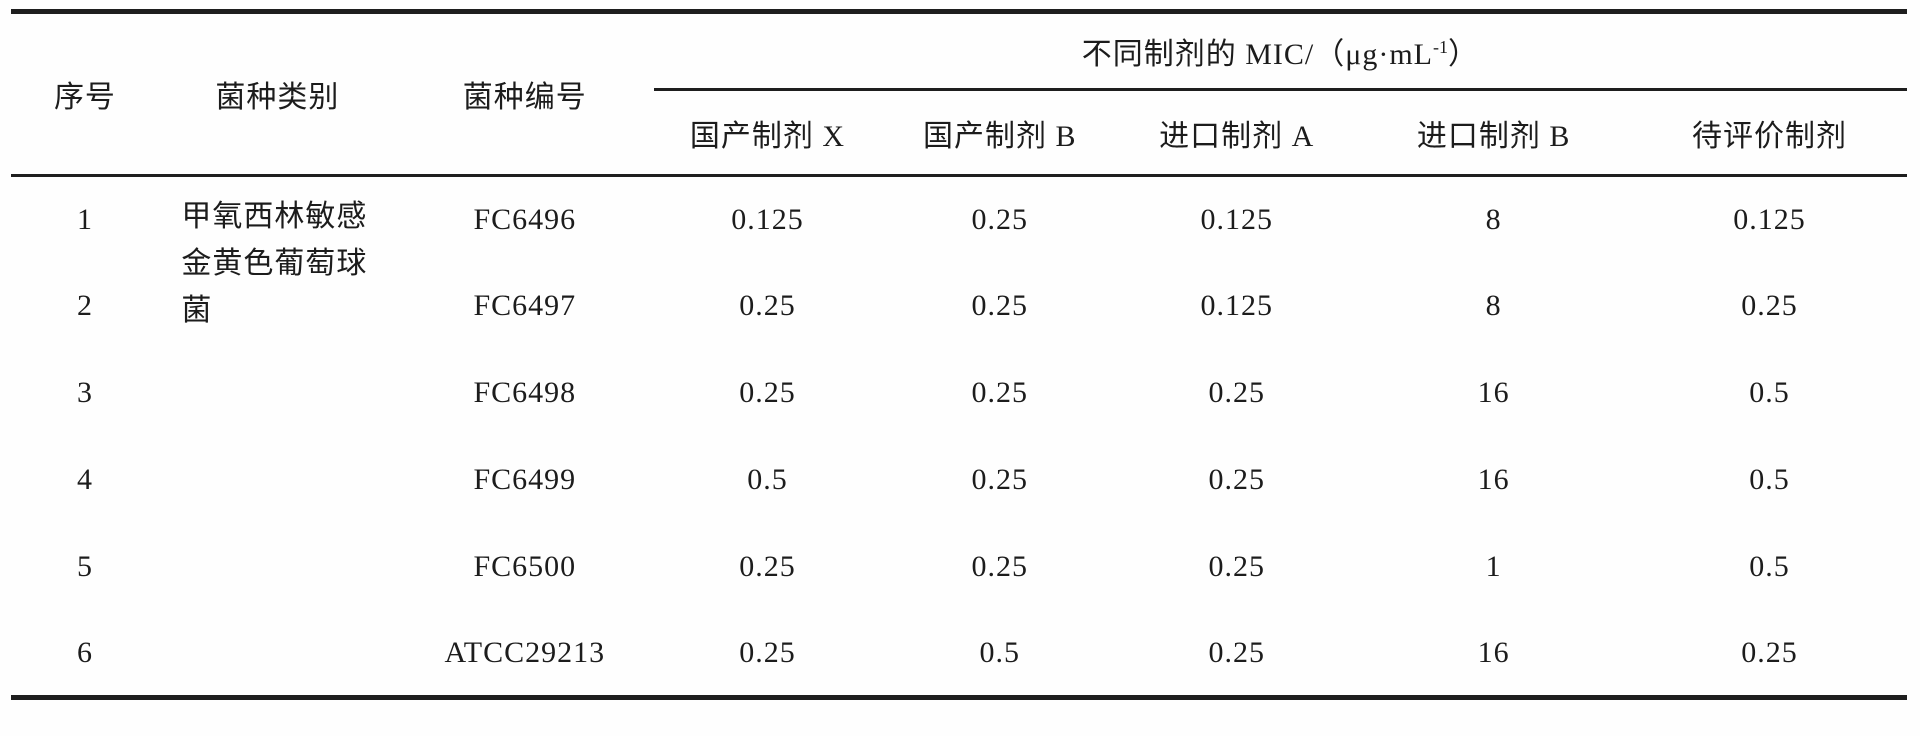 This screenshot has height=736, width=1920. Describe the element at coordinates (525, 219) in the screenshot. I see `cell-strain-id: FC6496` at that location.